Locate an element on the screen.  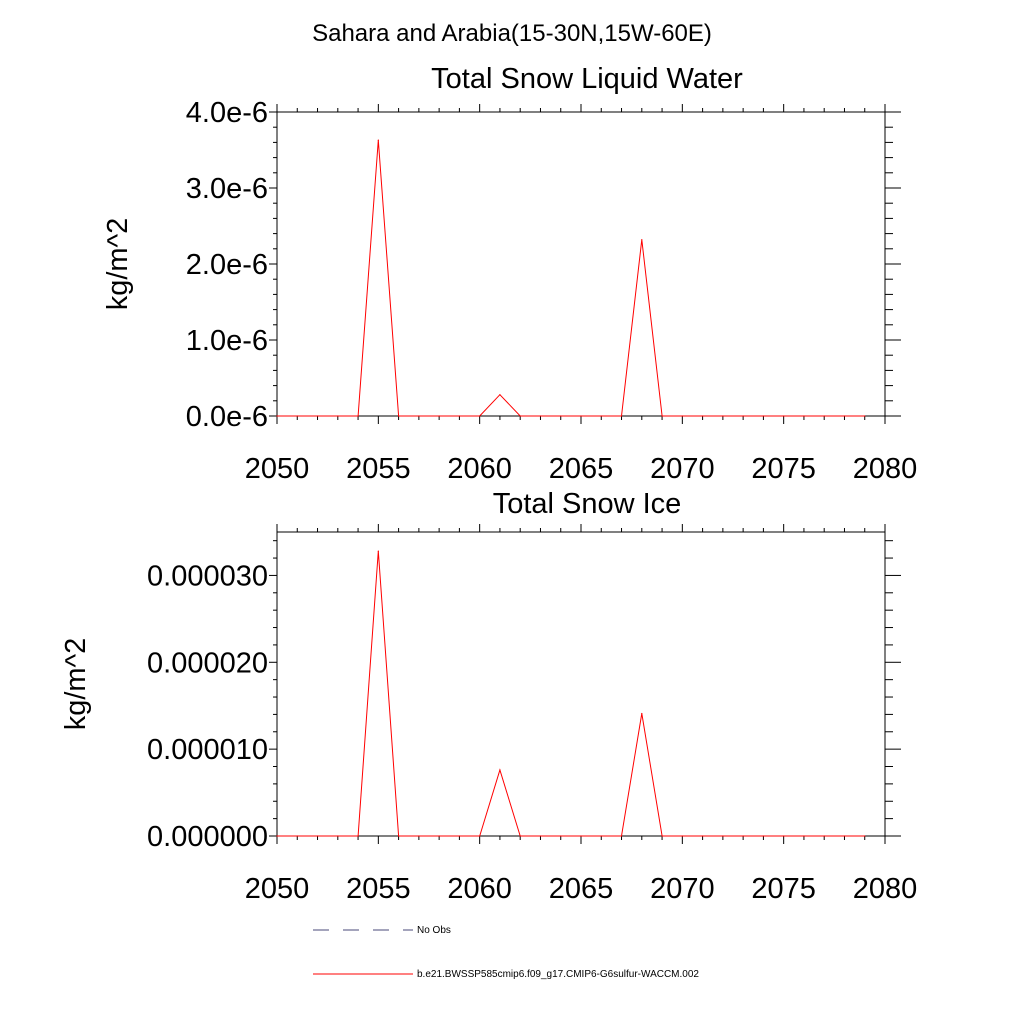
y-tick-label: 1.0e-6 is located at coordinates (227, 341).